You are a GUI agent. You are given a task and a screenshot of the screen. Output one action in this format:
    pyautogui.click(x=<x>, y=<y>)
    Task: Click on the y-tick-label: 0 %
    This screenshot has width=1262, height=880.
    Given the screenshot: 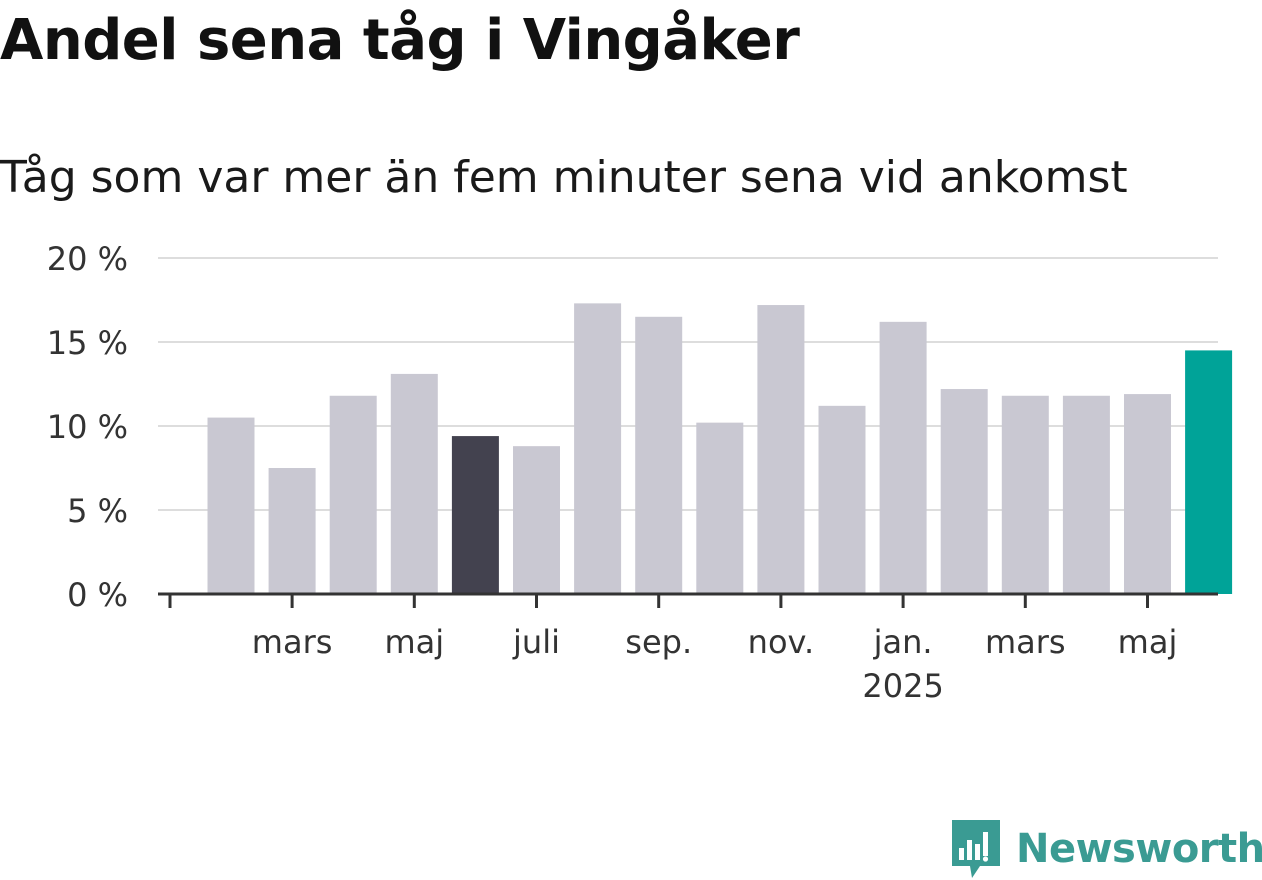 What is the action you would take?
    pyautogui.click(x=97, y=595)
    